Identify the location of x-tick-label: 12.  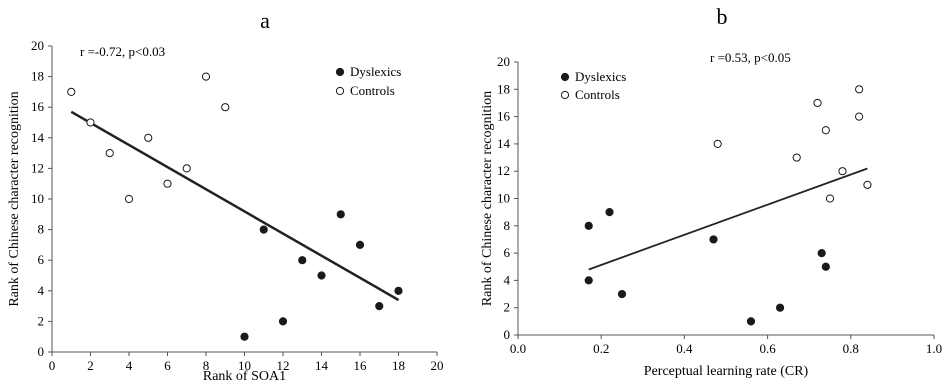
(283, 365).